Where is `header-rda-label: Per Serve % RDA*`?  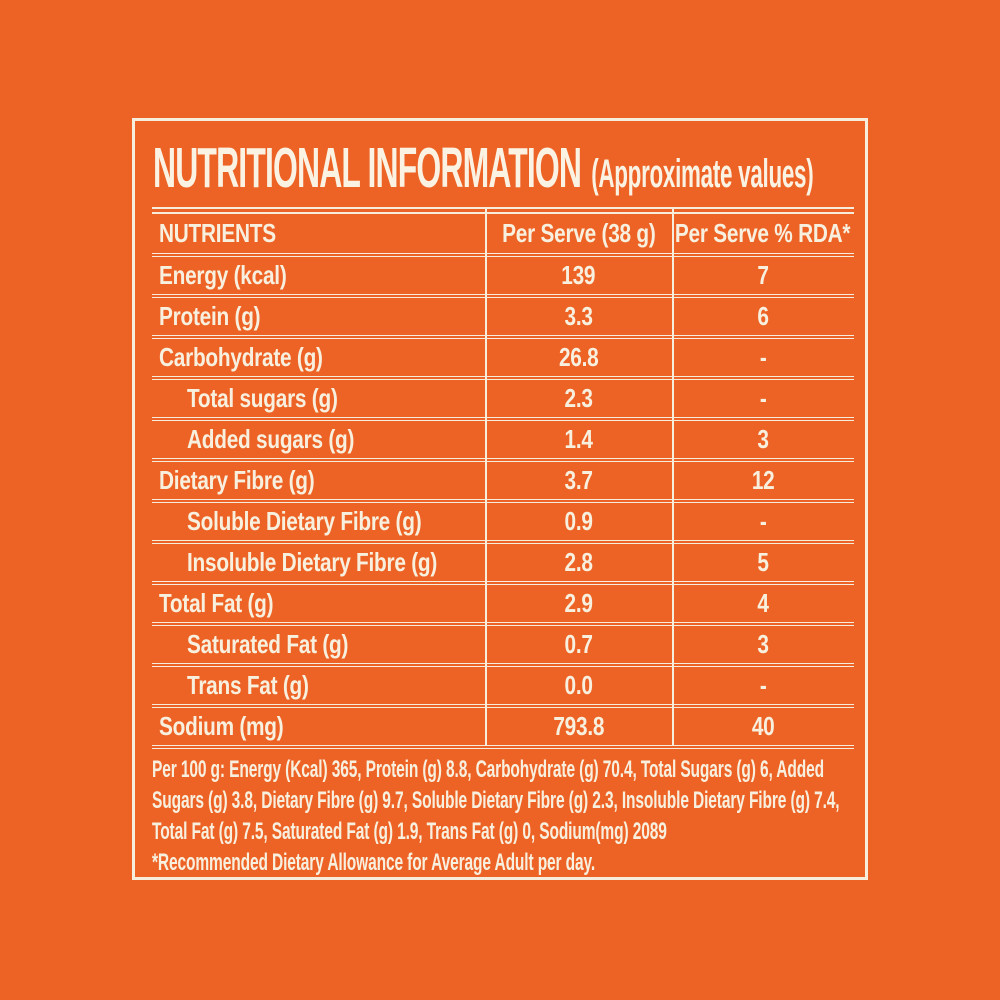
header-rda-label: Per Serve % RDA* is located at coordinates (763, 233).